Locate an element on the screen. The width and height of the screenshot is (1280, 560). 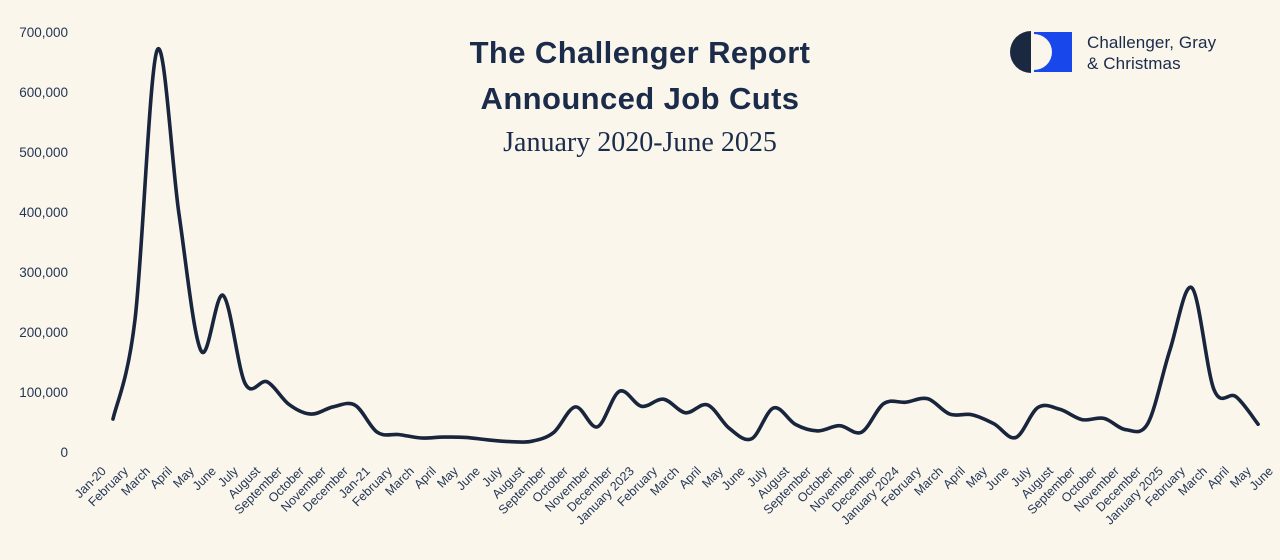
logo-text-line2: & Christmas is located at coordinates (1134, 63).